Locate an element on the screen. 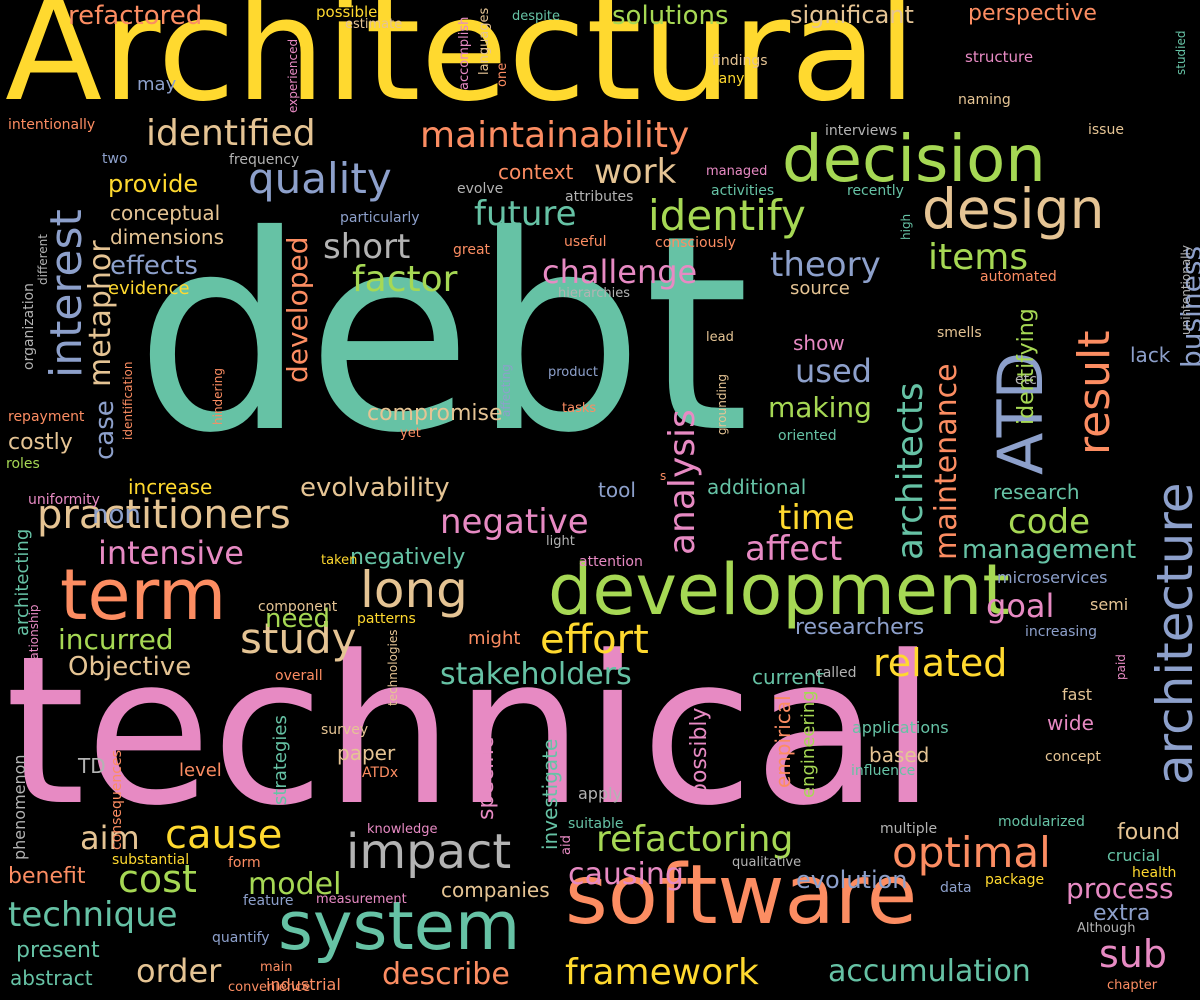  word-oriented: oriented is located at coordinates (807, 436).